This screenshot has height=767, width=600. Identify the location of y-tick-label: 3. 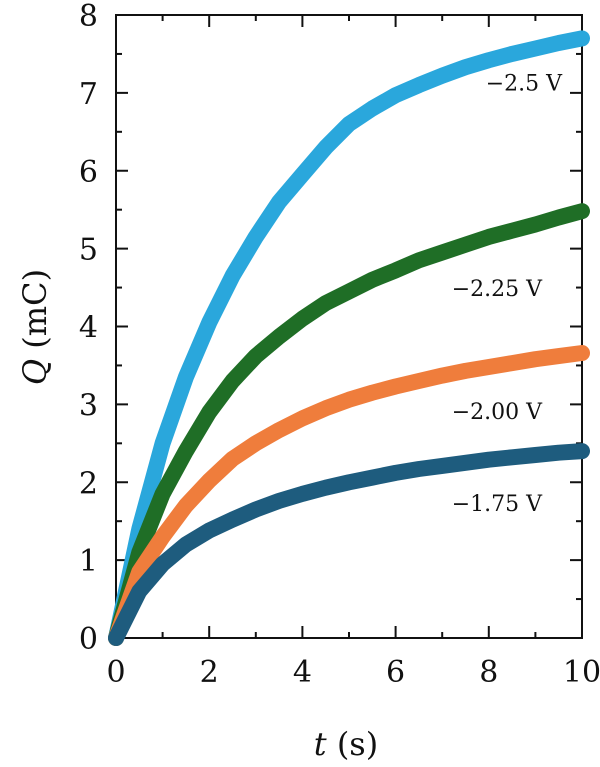
(88, 405).